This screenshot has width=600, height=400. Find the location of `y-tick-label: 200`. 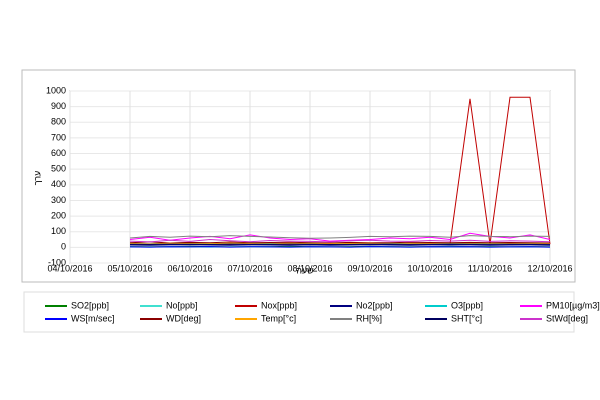

y-tick-label: 200 is located at coordinates (58, 215).